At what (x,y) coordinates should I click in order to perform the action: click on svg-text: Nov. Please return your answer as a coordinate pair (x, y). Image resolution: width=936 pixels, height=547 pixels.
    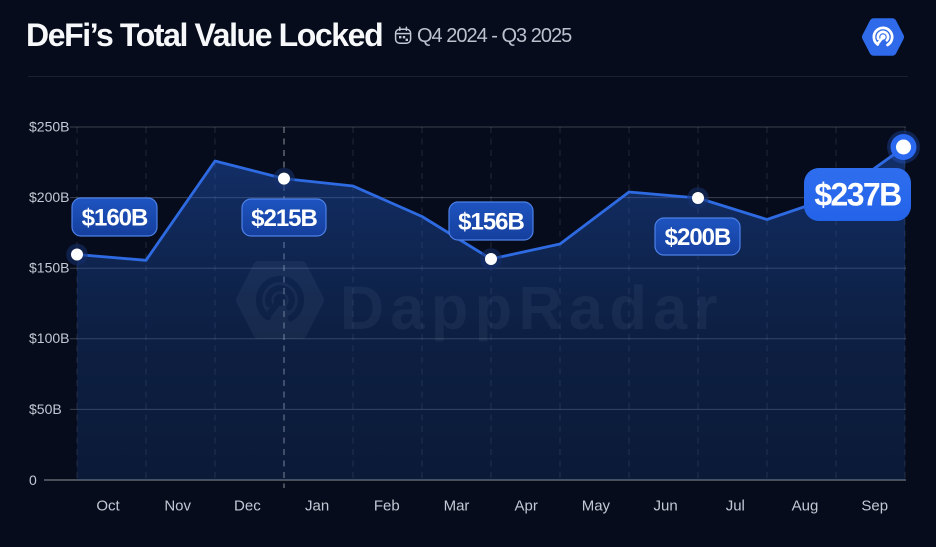
    Looking at the image, I should click on (177, 506).